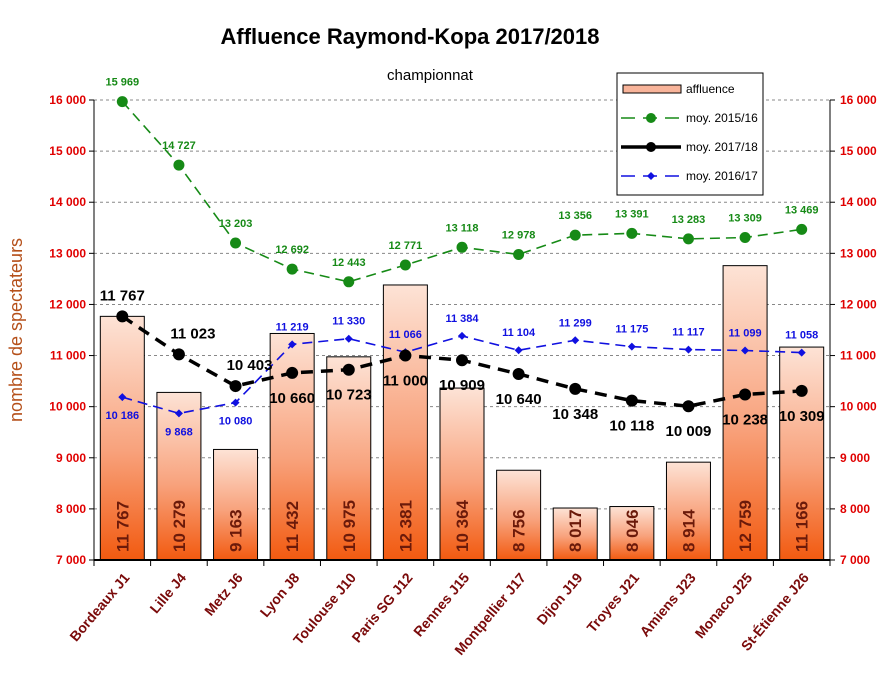 This screenshot has width=893, height=677. Describe the element at coordinates (575, 530) in the screenshot. I see `bar-value-label: 8 017` at that location.